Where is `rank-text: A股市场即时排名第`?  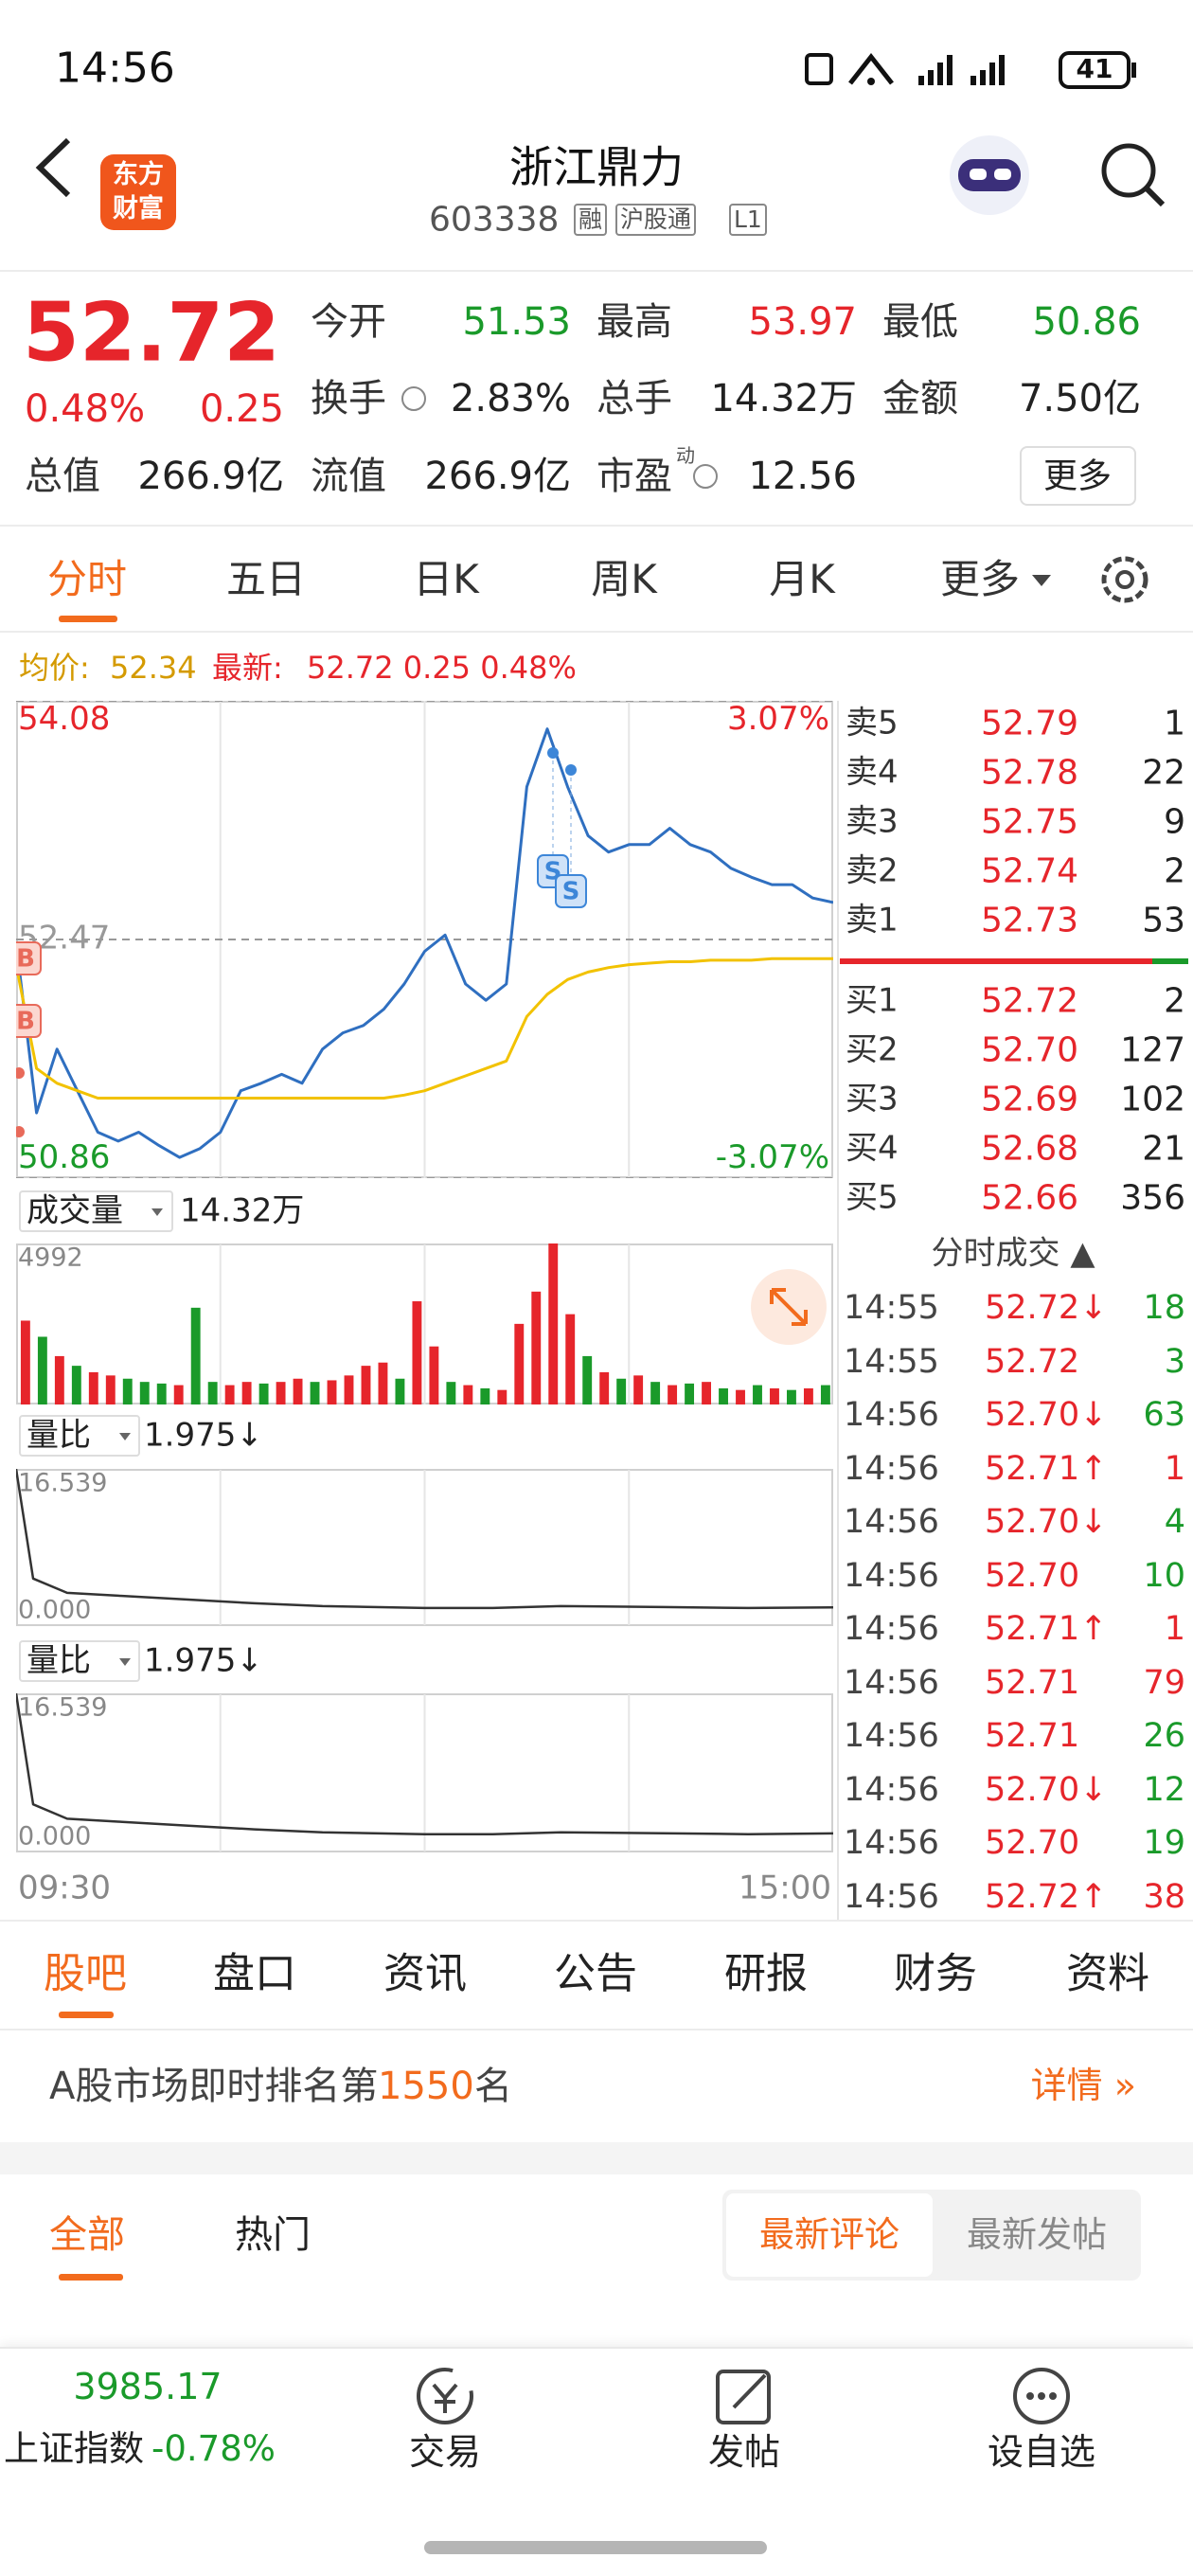 rank-text: A股市场即时排名第 is located at coordinates (214, 2086).